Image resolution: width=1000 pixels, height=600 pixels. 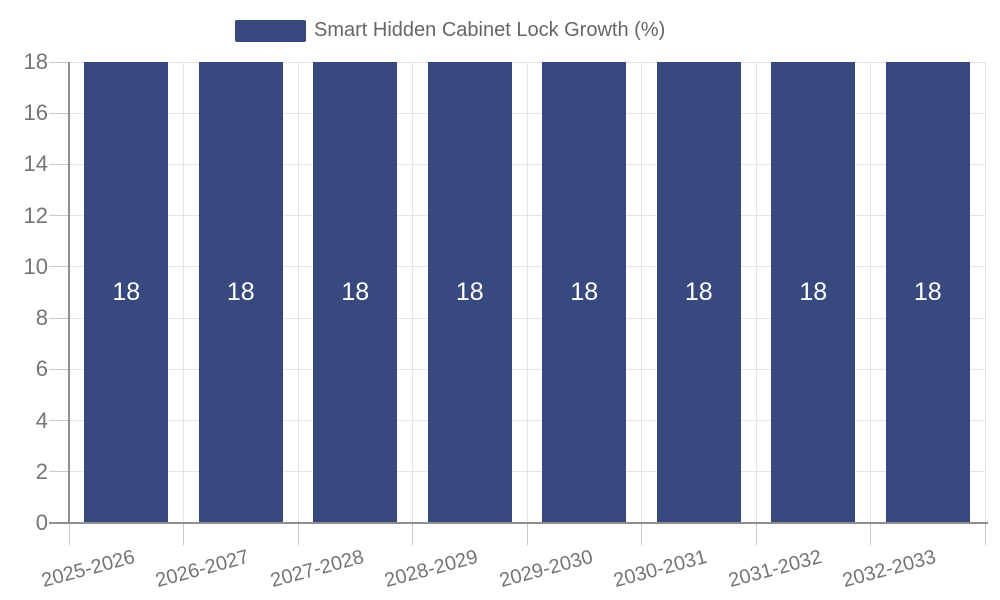 I want to click on x-axis-label: 2026-2027, so click(x=202, y=569).